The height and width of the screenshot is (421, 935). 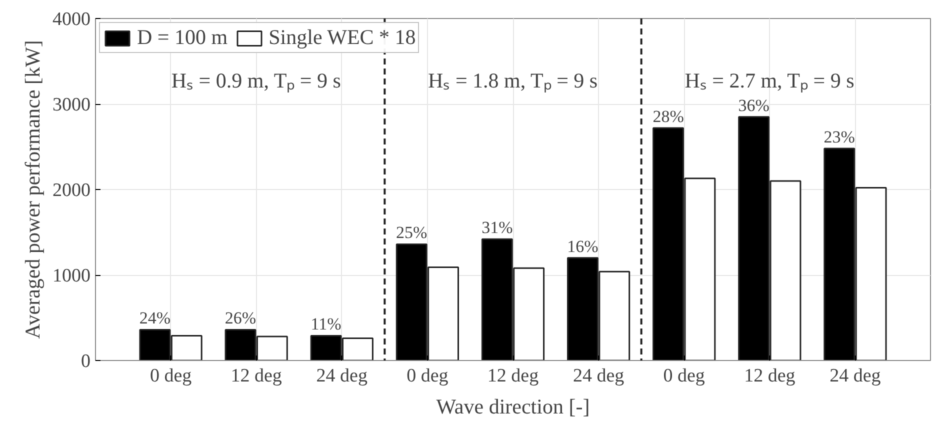 What do you see at coordinates (326, 324) in the screenshot?
I see `annotation: 11%` at bounding box center [326, 324].